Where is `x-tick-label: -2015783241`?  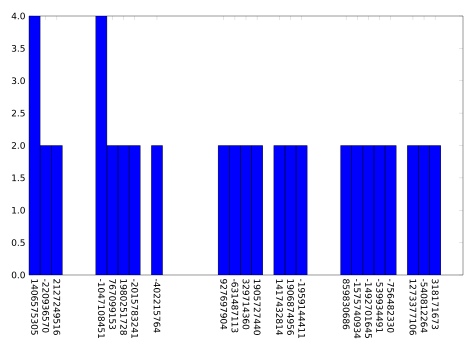 x-tick-label: -2015783241 is located at coordinates (134, 308).